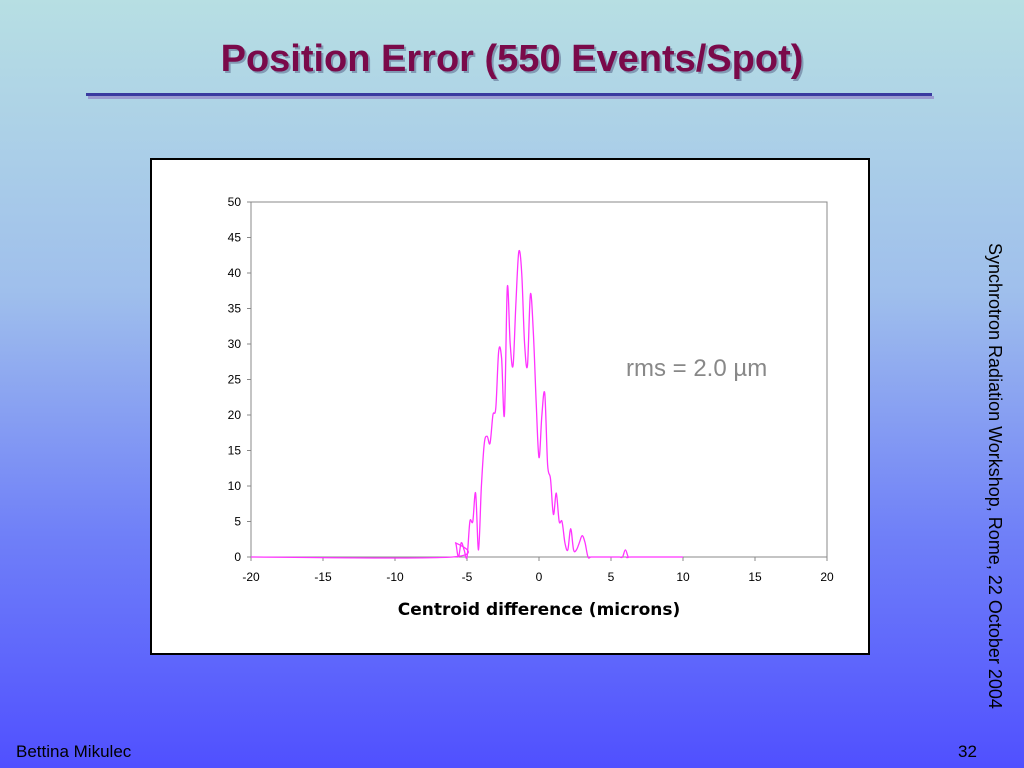  Describe the element at coordinates (237, 557) in the screenshot. I see `y-tick-label: 0` at that location.